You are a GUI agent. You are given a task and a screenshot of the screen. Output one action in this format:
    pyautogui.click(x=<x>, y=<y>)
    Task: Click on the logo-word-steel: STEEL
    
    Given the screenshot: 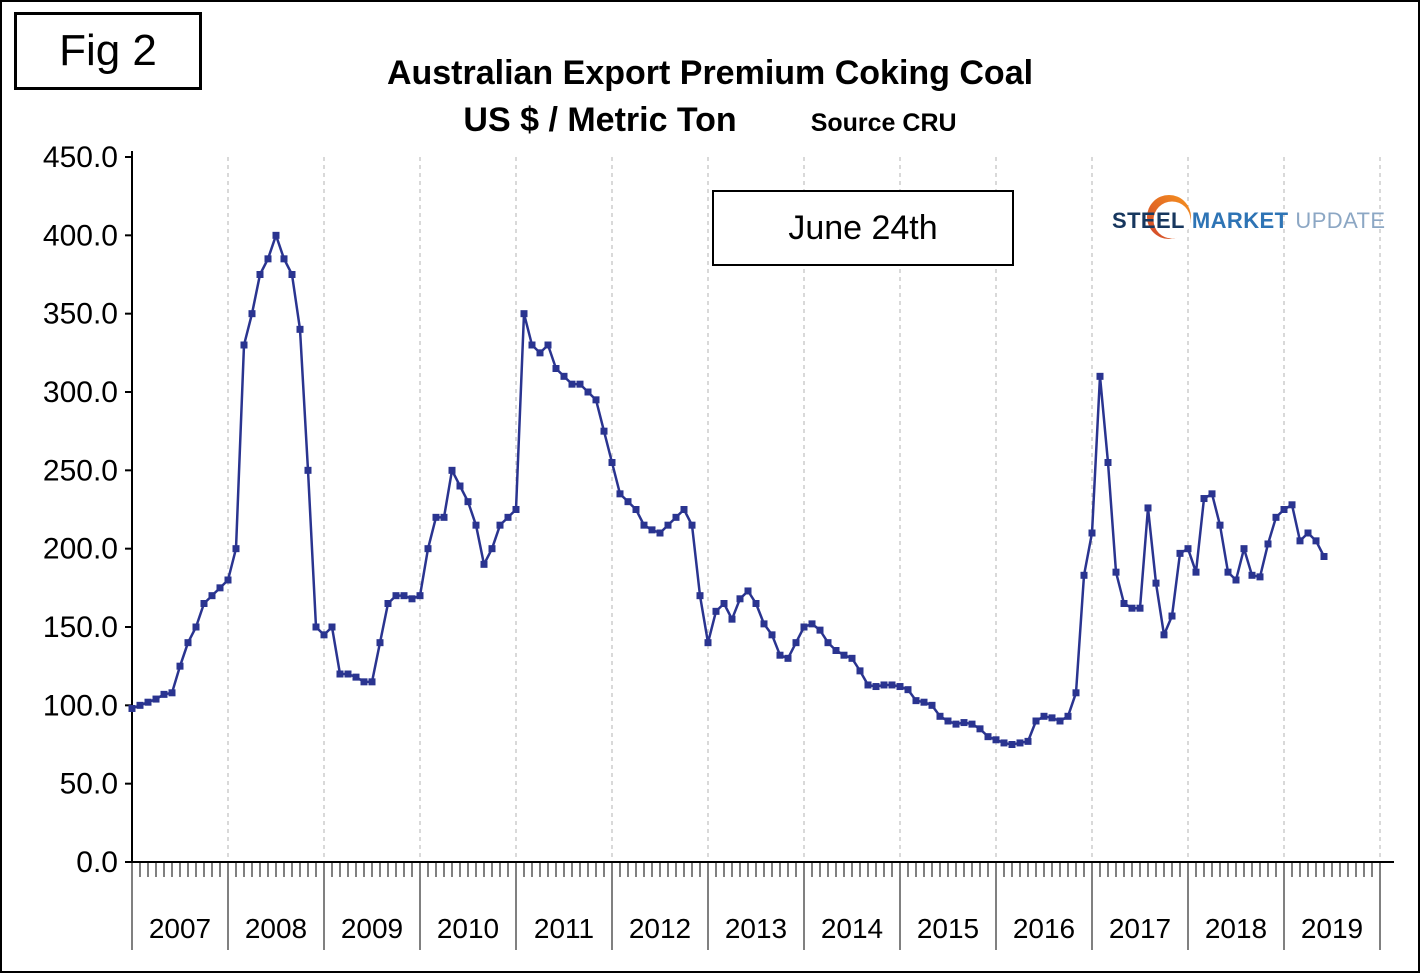 What is the action you would take?
    pyautogui.click(x=1148, y=220)
    